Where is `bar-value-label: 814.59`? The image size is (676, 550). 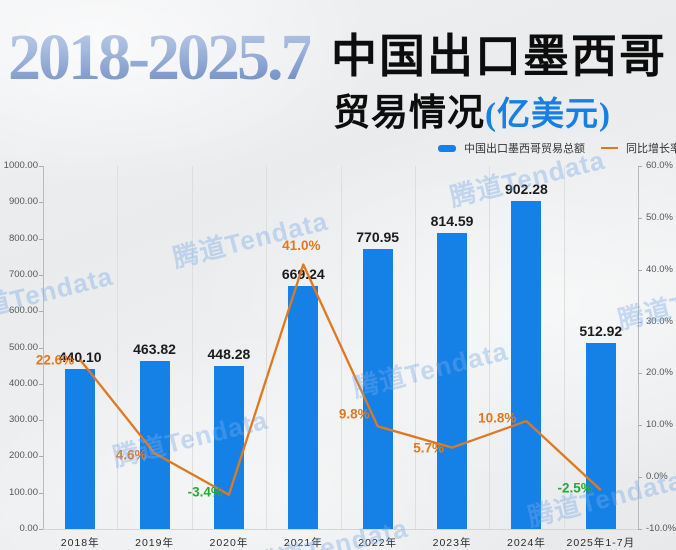 bar-value-label: 814.59 is located at coordinates (452, 221).